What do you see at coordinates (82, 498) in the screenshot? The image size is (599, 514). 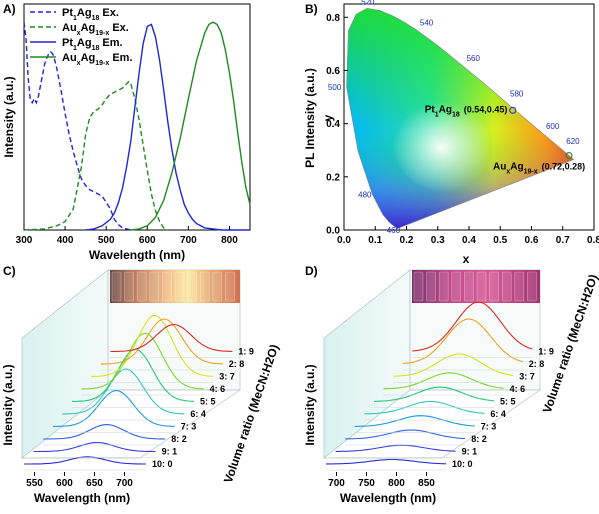 I see `panel-c-x-axis-title: Wavelength (nm)` at bounding box center [82, 498].